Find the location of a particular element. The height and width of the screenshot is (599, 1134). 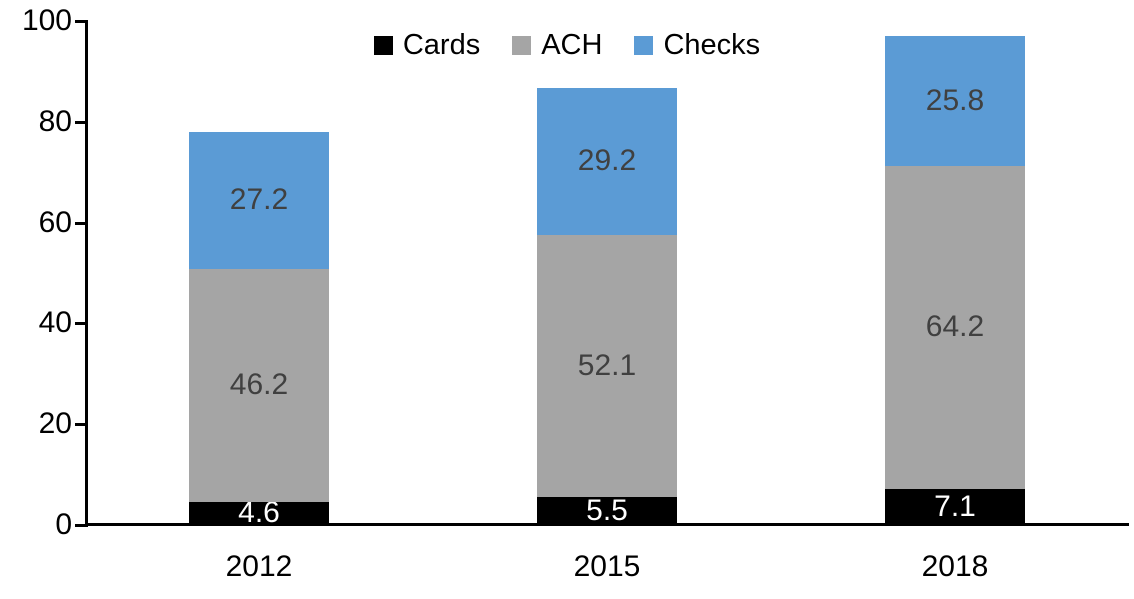

legend-item-cards: Cards is located at coordinates (427, 45).